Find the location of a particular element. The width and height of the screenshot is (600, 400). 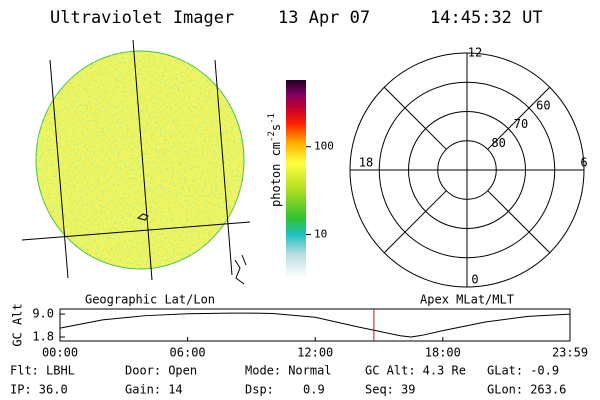

time: 14:45:32 UT is located at coordinates (486, 18).